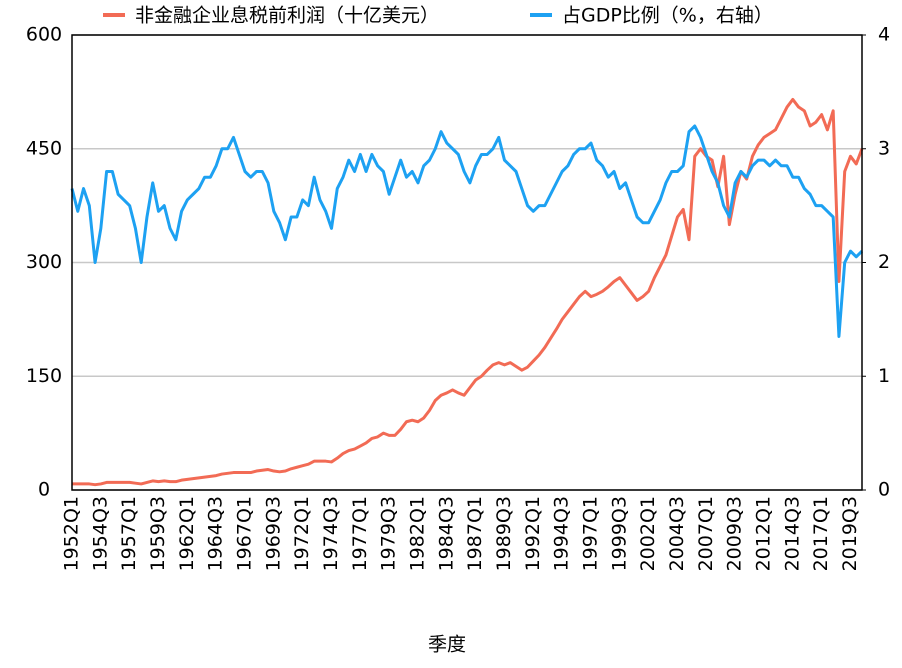 The height and width of the screenshot is (668, 902). What do you see at coordinates (619, 533) in the screenshot?
I see `x-tick-label: 1999Q3` at bounding box center [619, 533].